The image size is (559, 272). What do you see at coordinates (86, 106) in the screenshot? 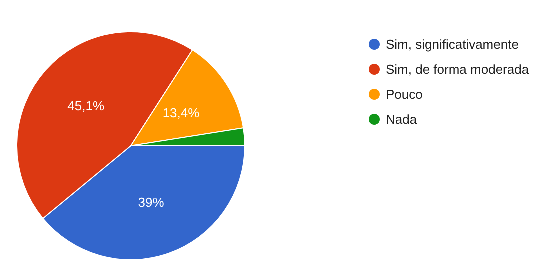
I see `data-label: 45,1%` at bounding box center [86, 106].